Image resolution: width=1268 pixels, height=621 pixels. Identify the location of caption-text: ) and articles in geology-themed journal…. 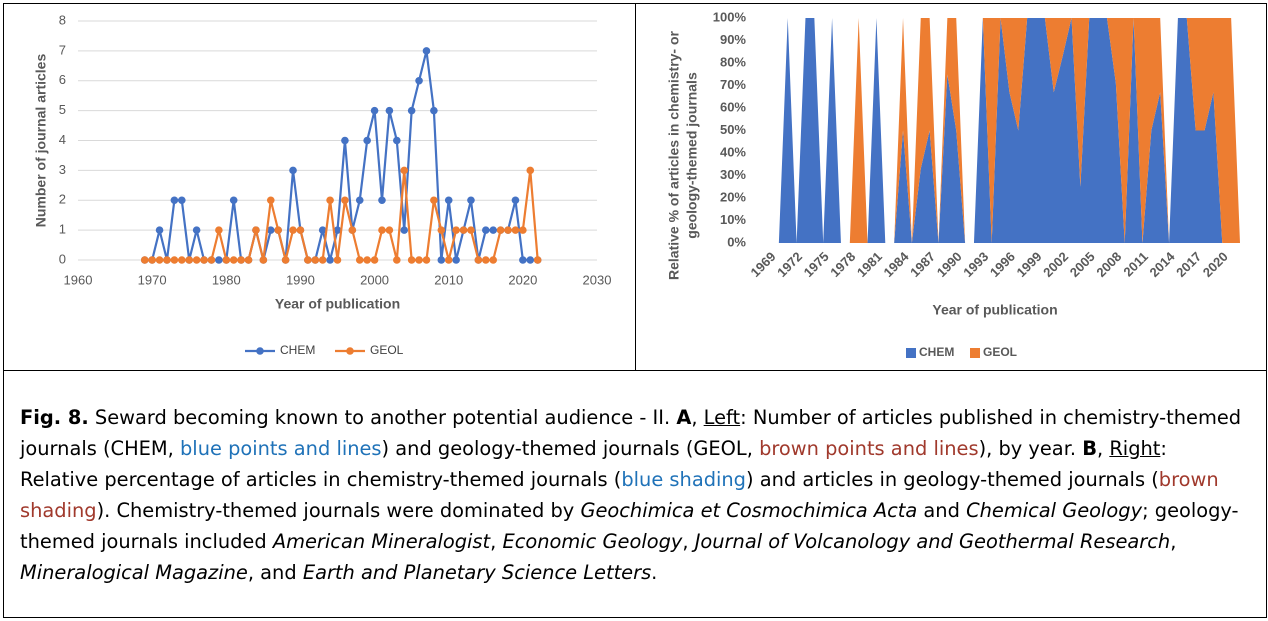
(952, 479).